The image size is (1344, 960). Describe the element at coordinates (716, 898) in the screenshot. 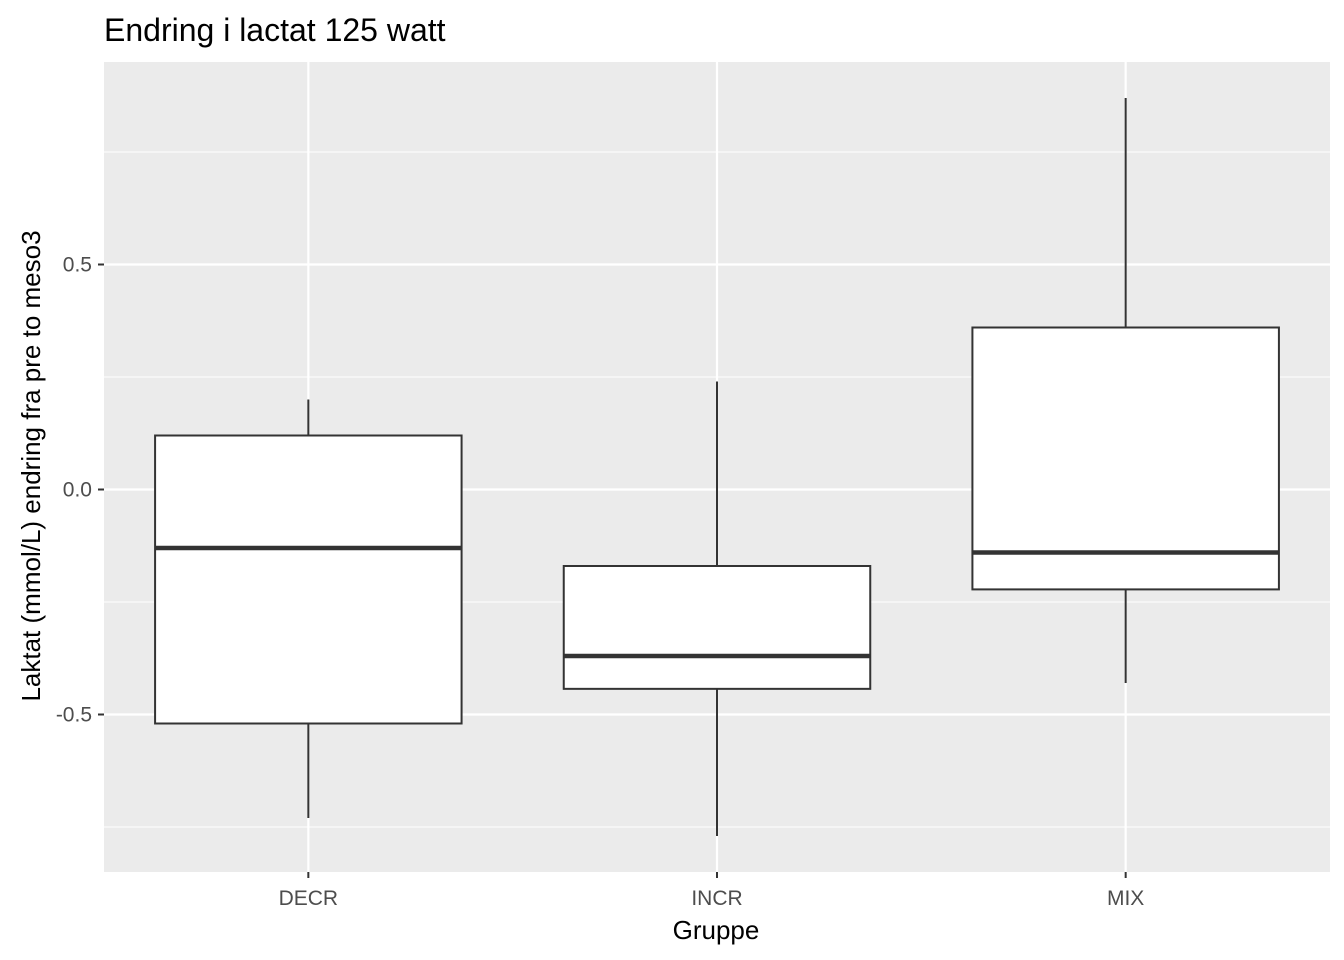

I see `x-tick-label: INCR` at that location.